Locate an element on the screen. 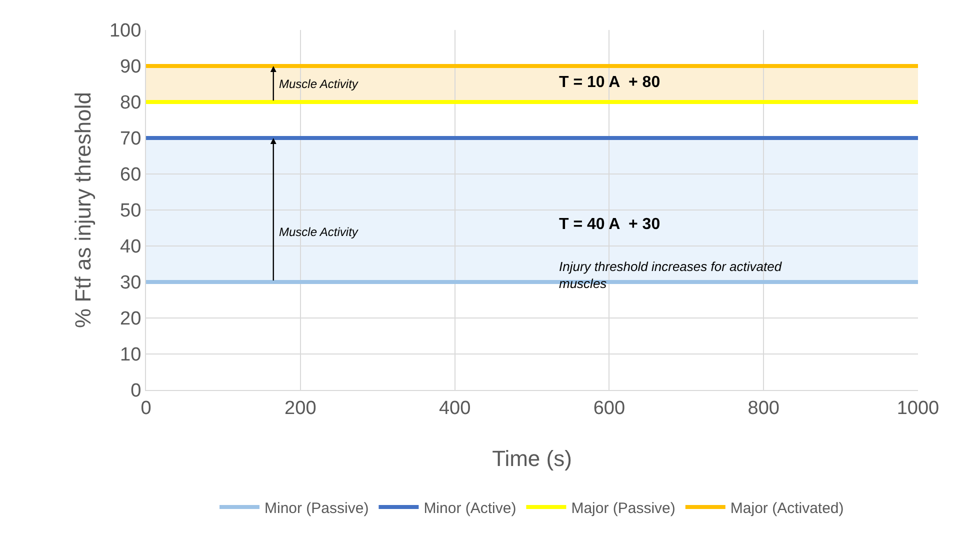 Image resolution: width=972 pixels, height=551 pixels. x-tick-label: 400 is located at coordinates (454, 408).